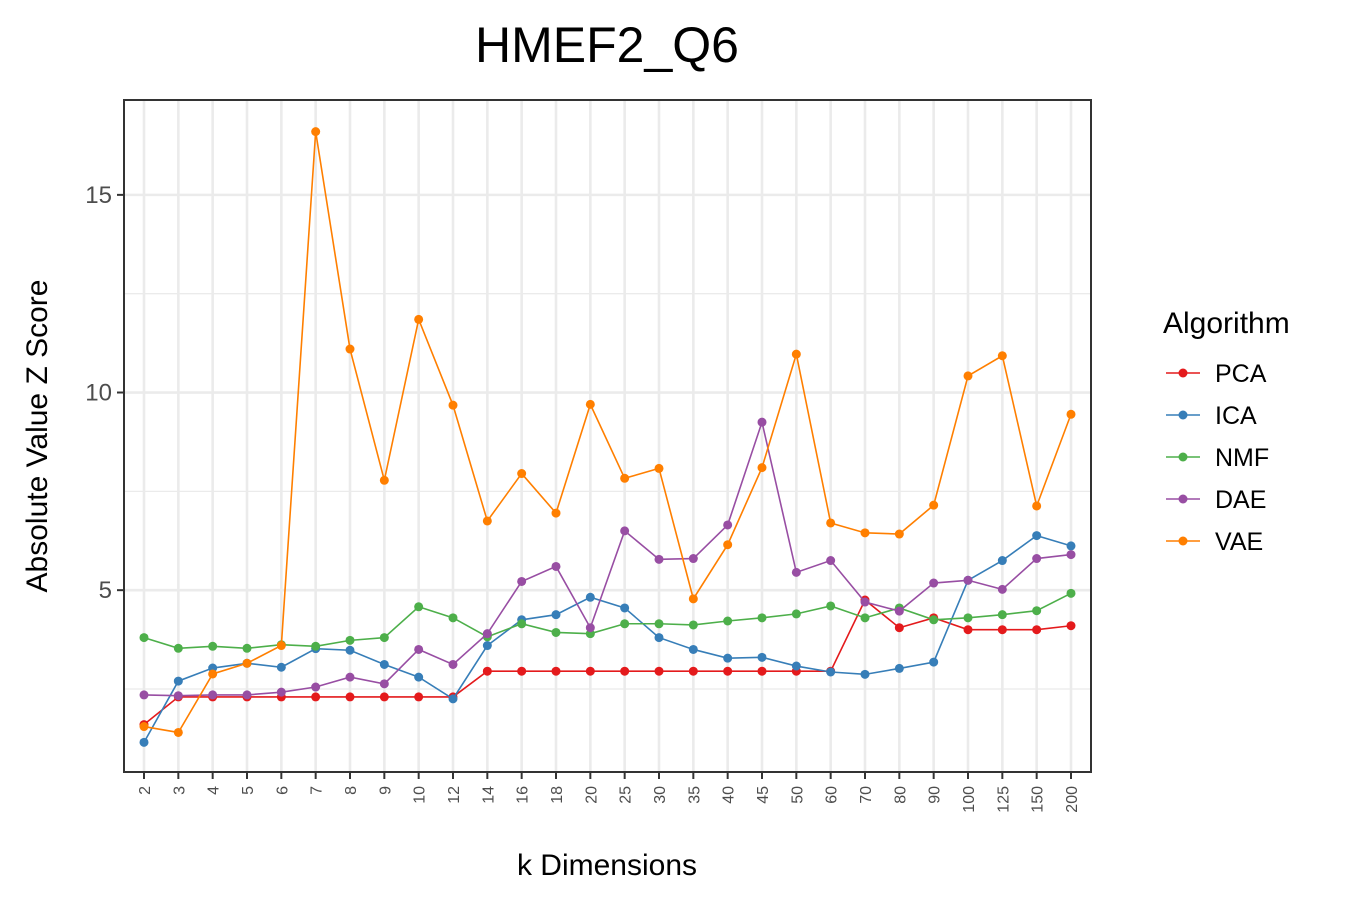  I want to click on x-tick-label: 50, so click(797, 795).